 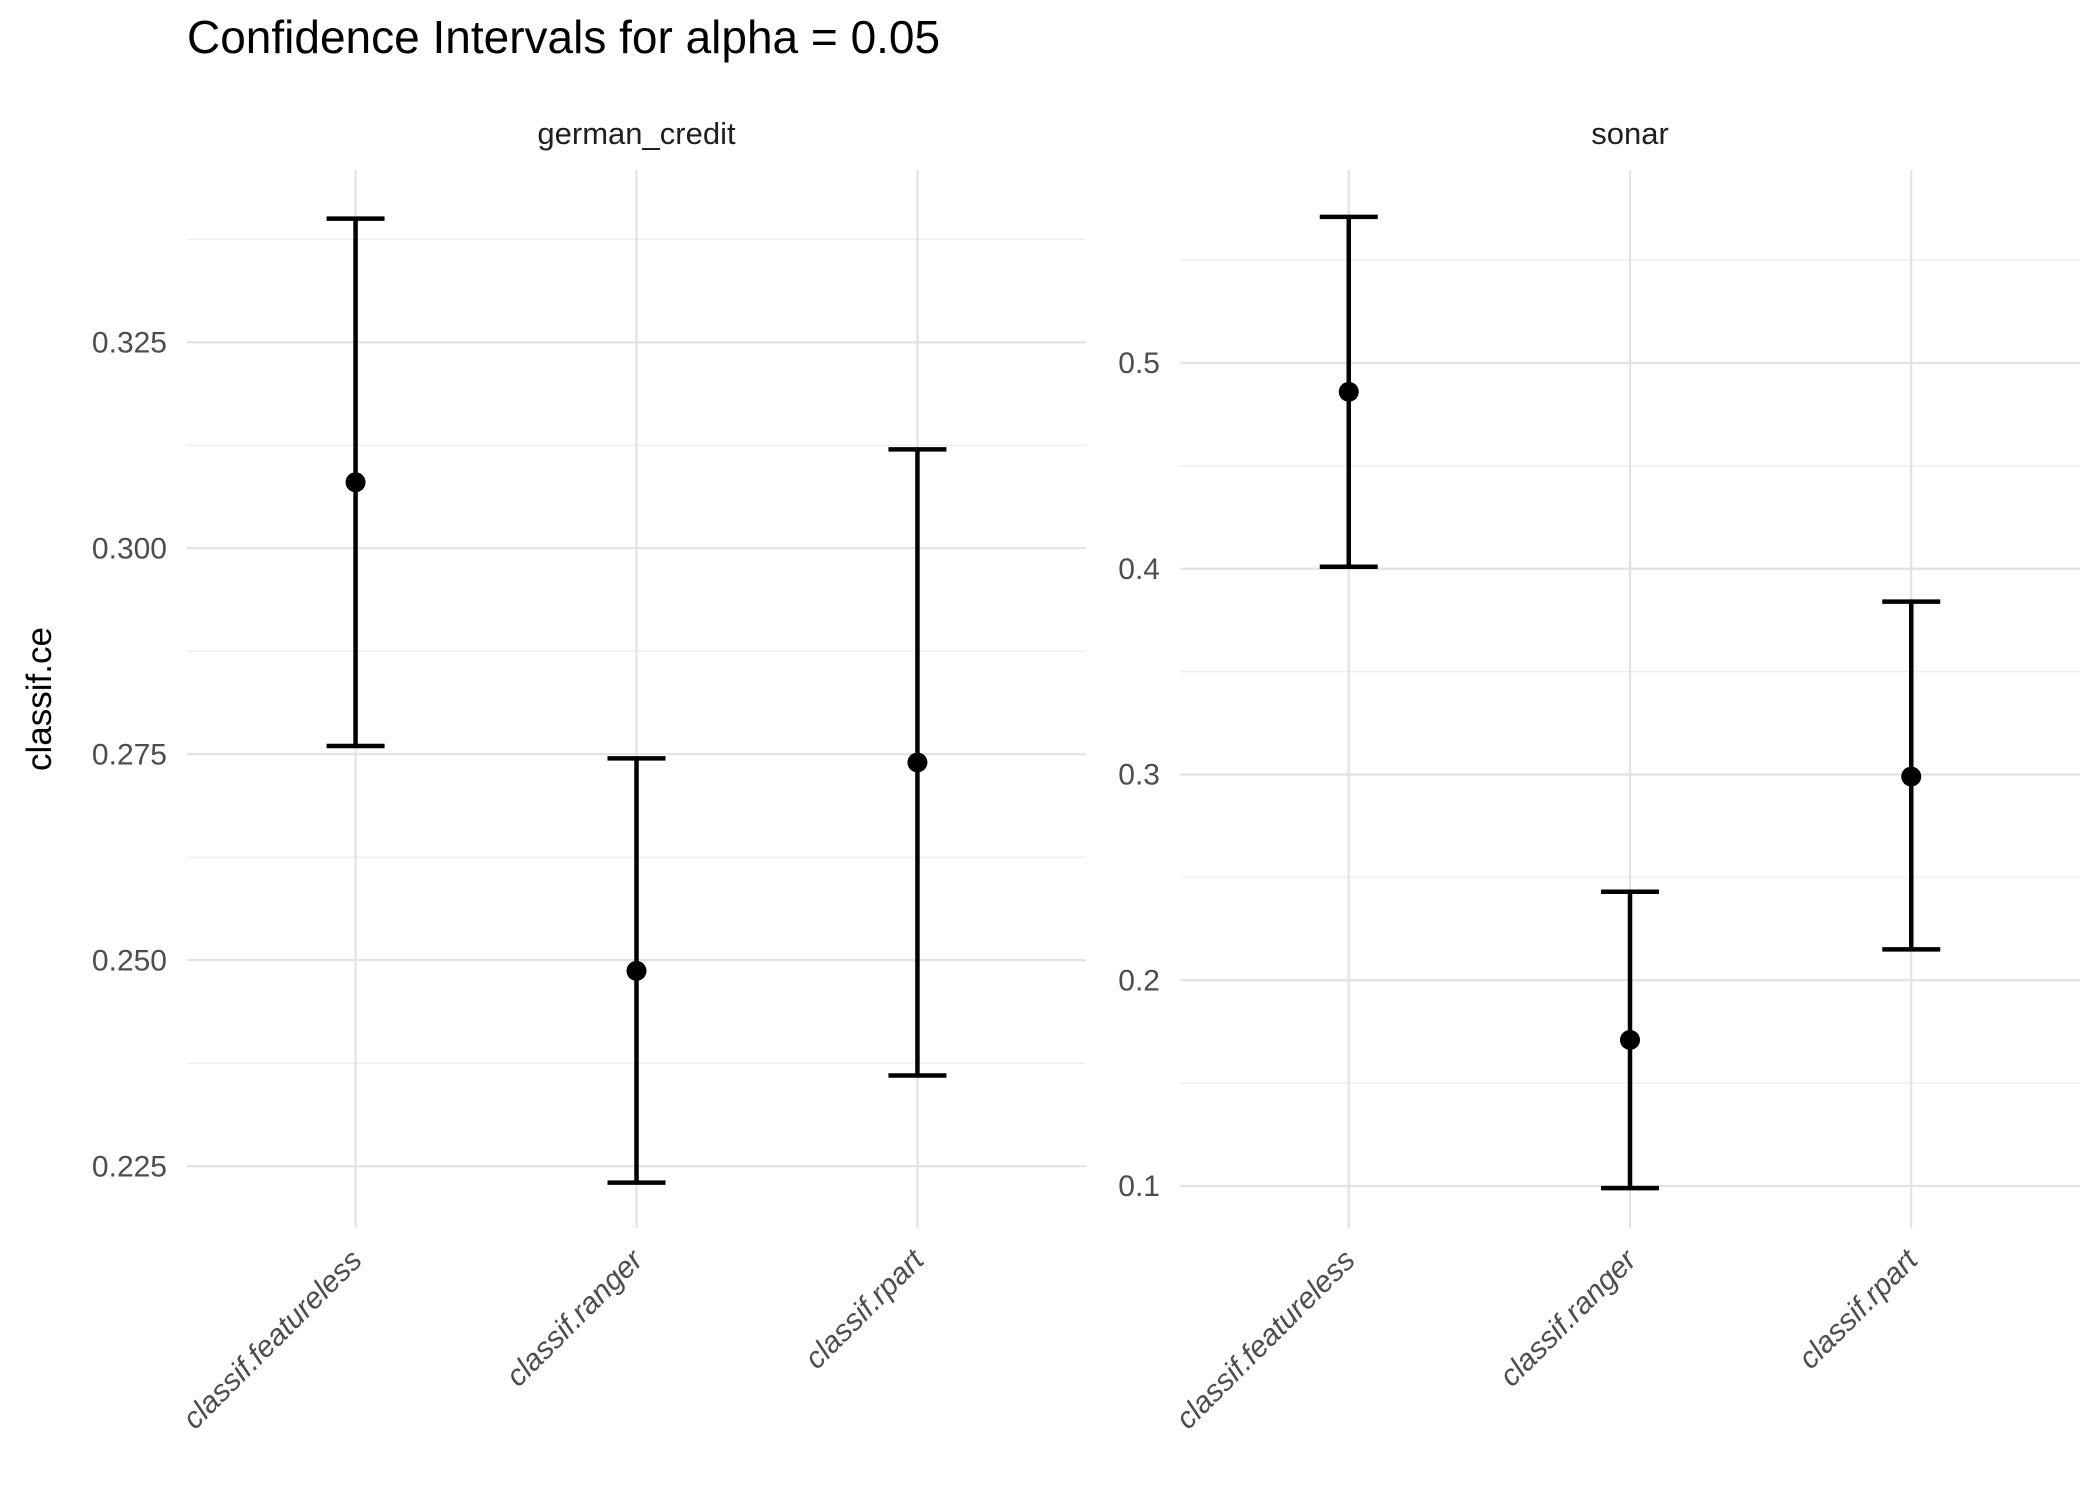 What do you see at coordinates (1139, 775) in the screenshot?
I see `y-tick-label: 0.3` at bounding box center [1139, 775].